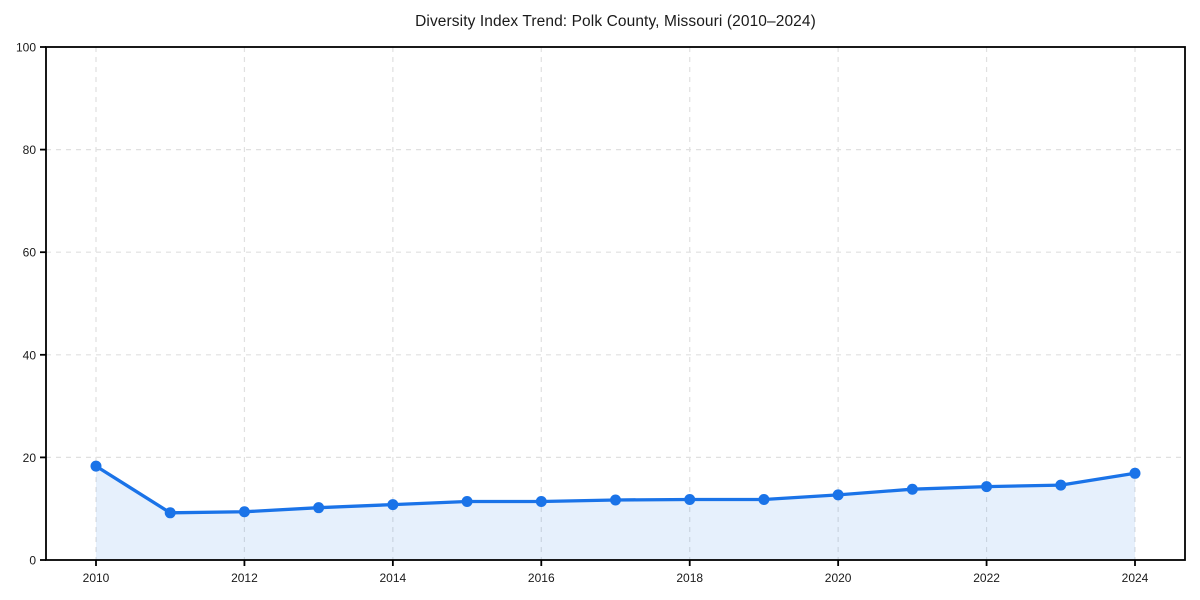 The height and width of the screenshot is (600, 1200). What do you see at coordinates (30, 458) in the screenshot?
I see `y-axis-tick-label: 20` at bounding box center [30, 458].